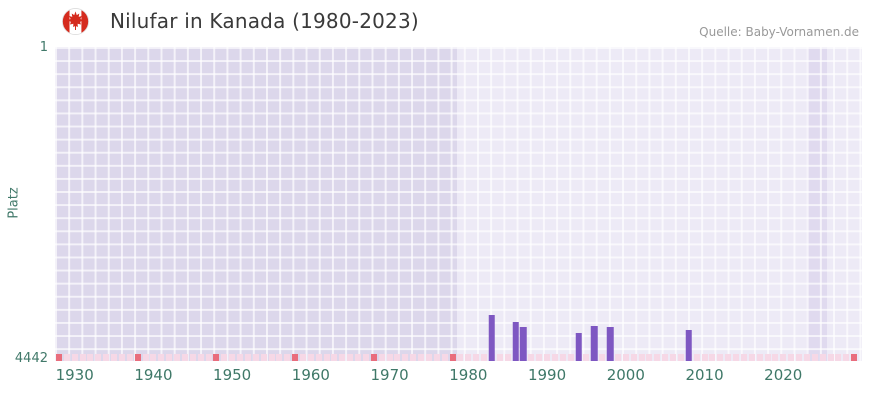  I want to click on x-tick-1970: 1970, so click(389, 375).